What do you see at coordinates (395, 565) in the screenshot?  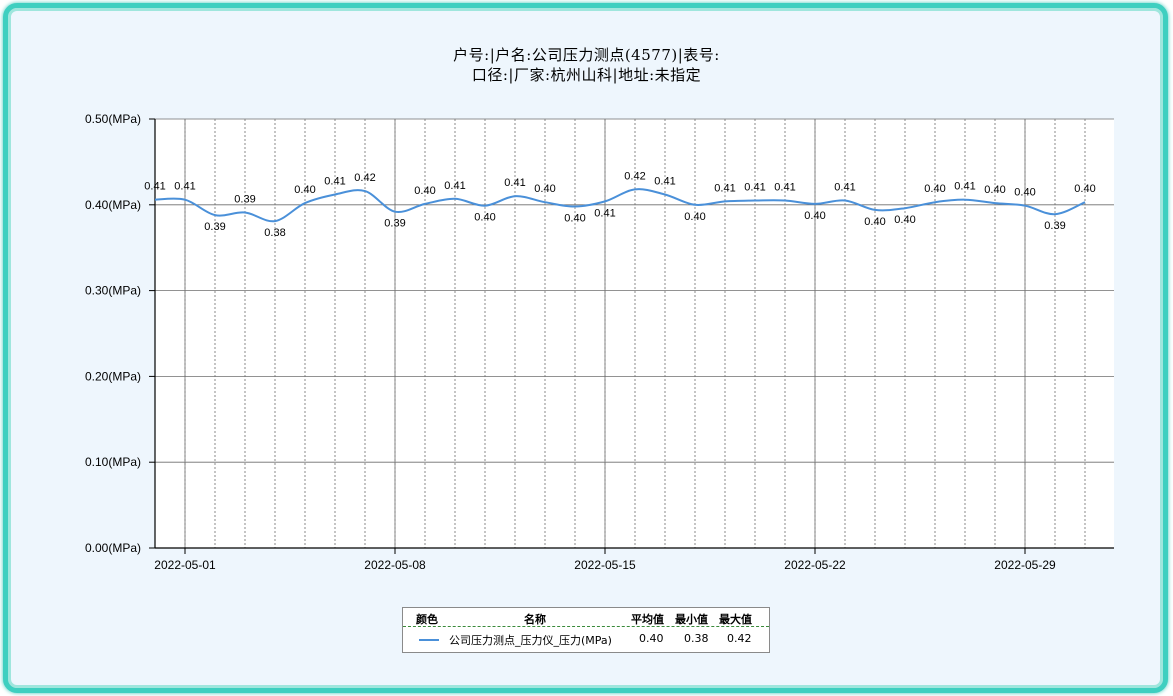 I see `x-tick-label: 2022-05-08` at bounding box center [395, 565].